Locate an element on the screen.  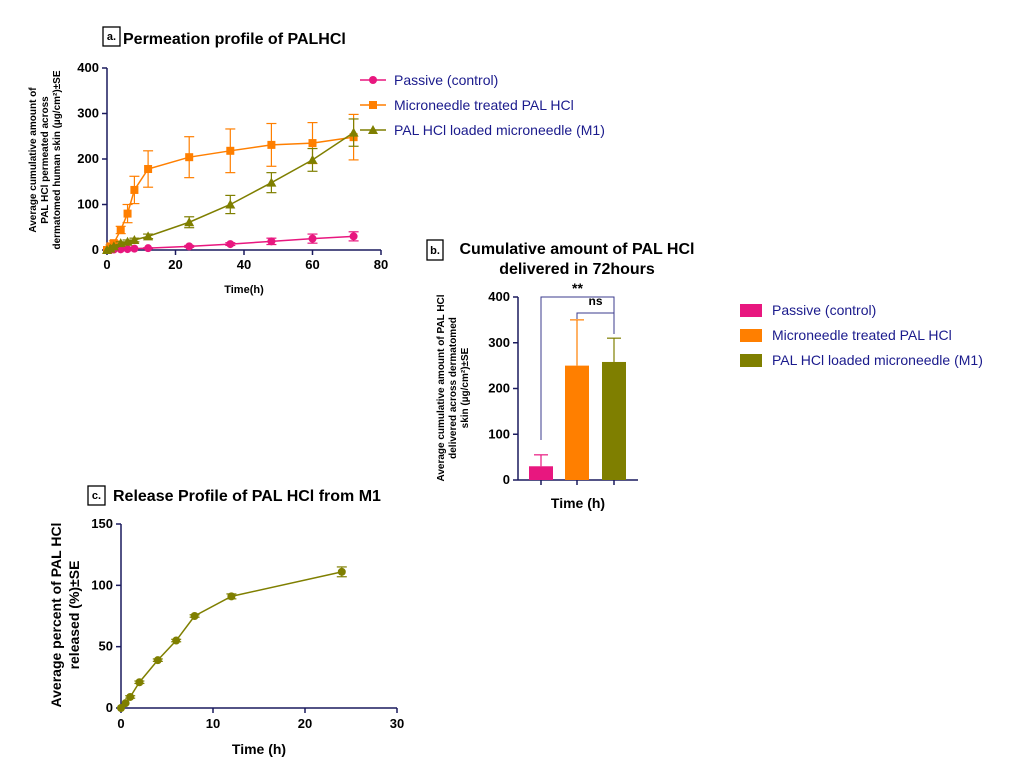
panel-c-y-label-line: Average percent of PAL HCl is located at coordinates (56, 615).